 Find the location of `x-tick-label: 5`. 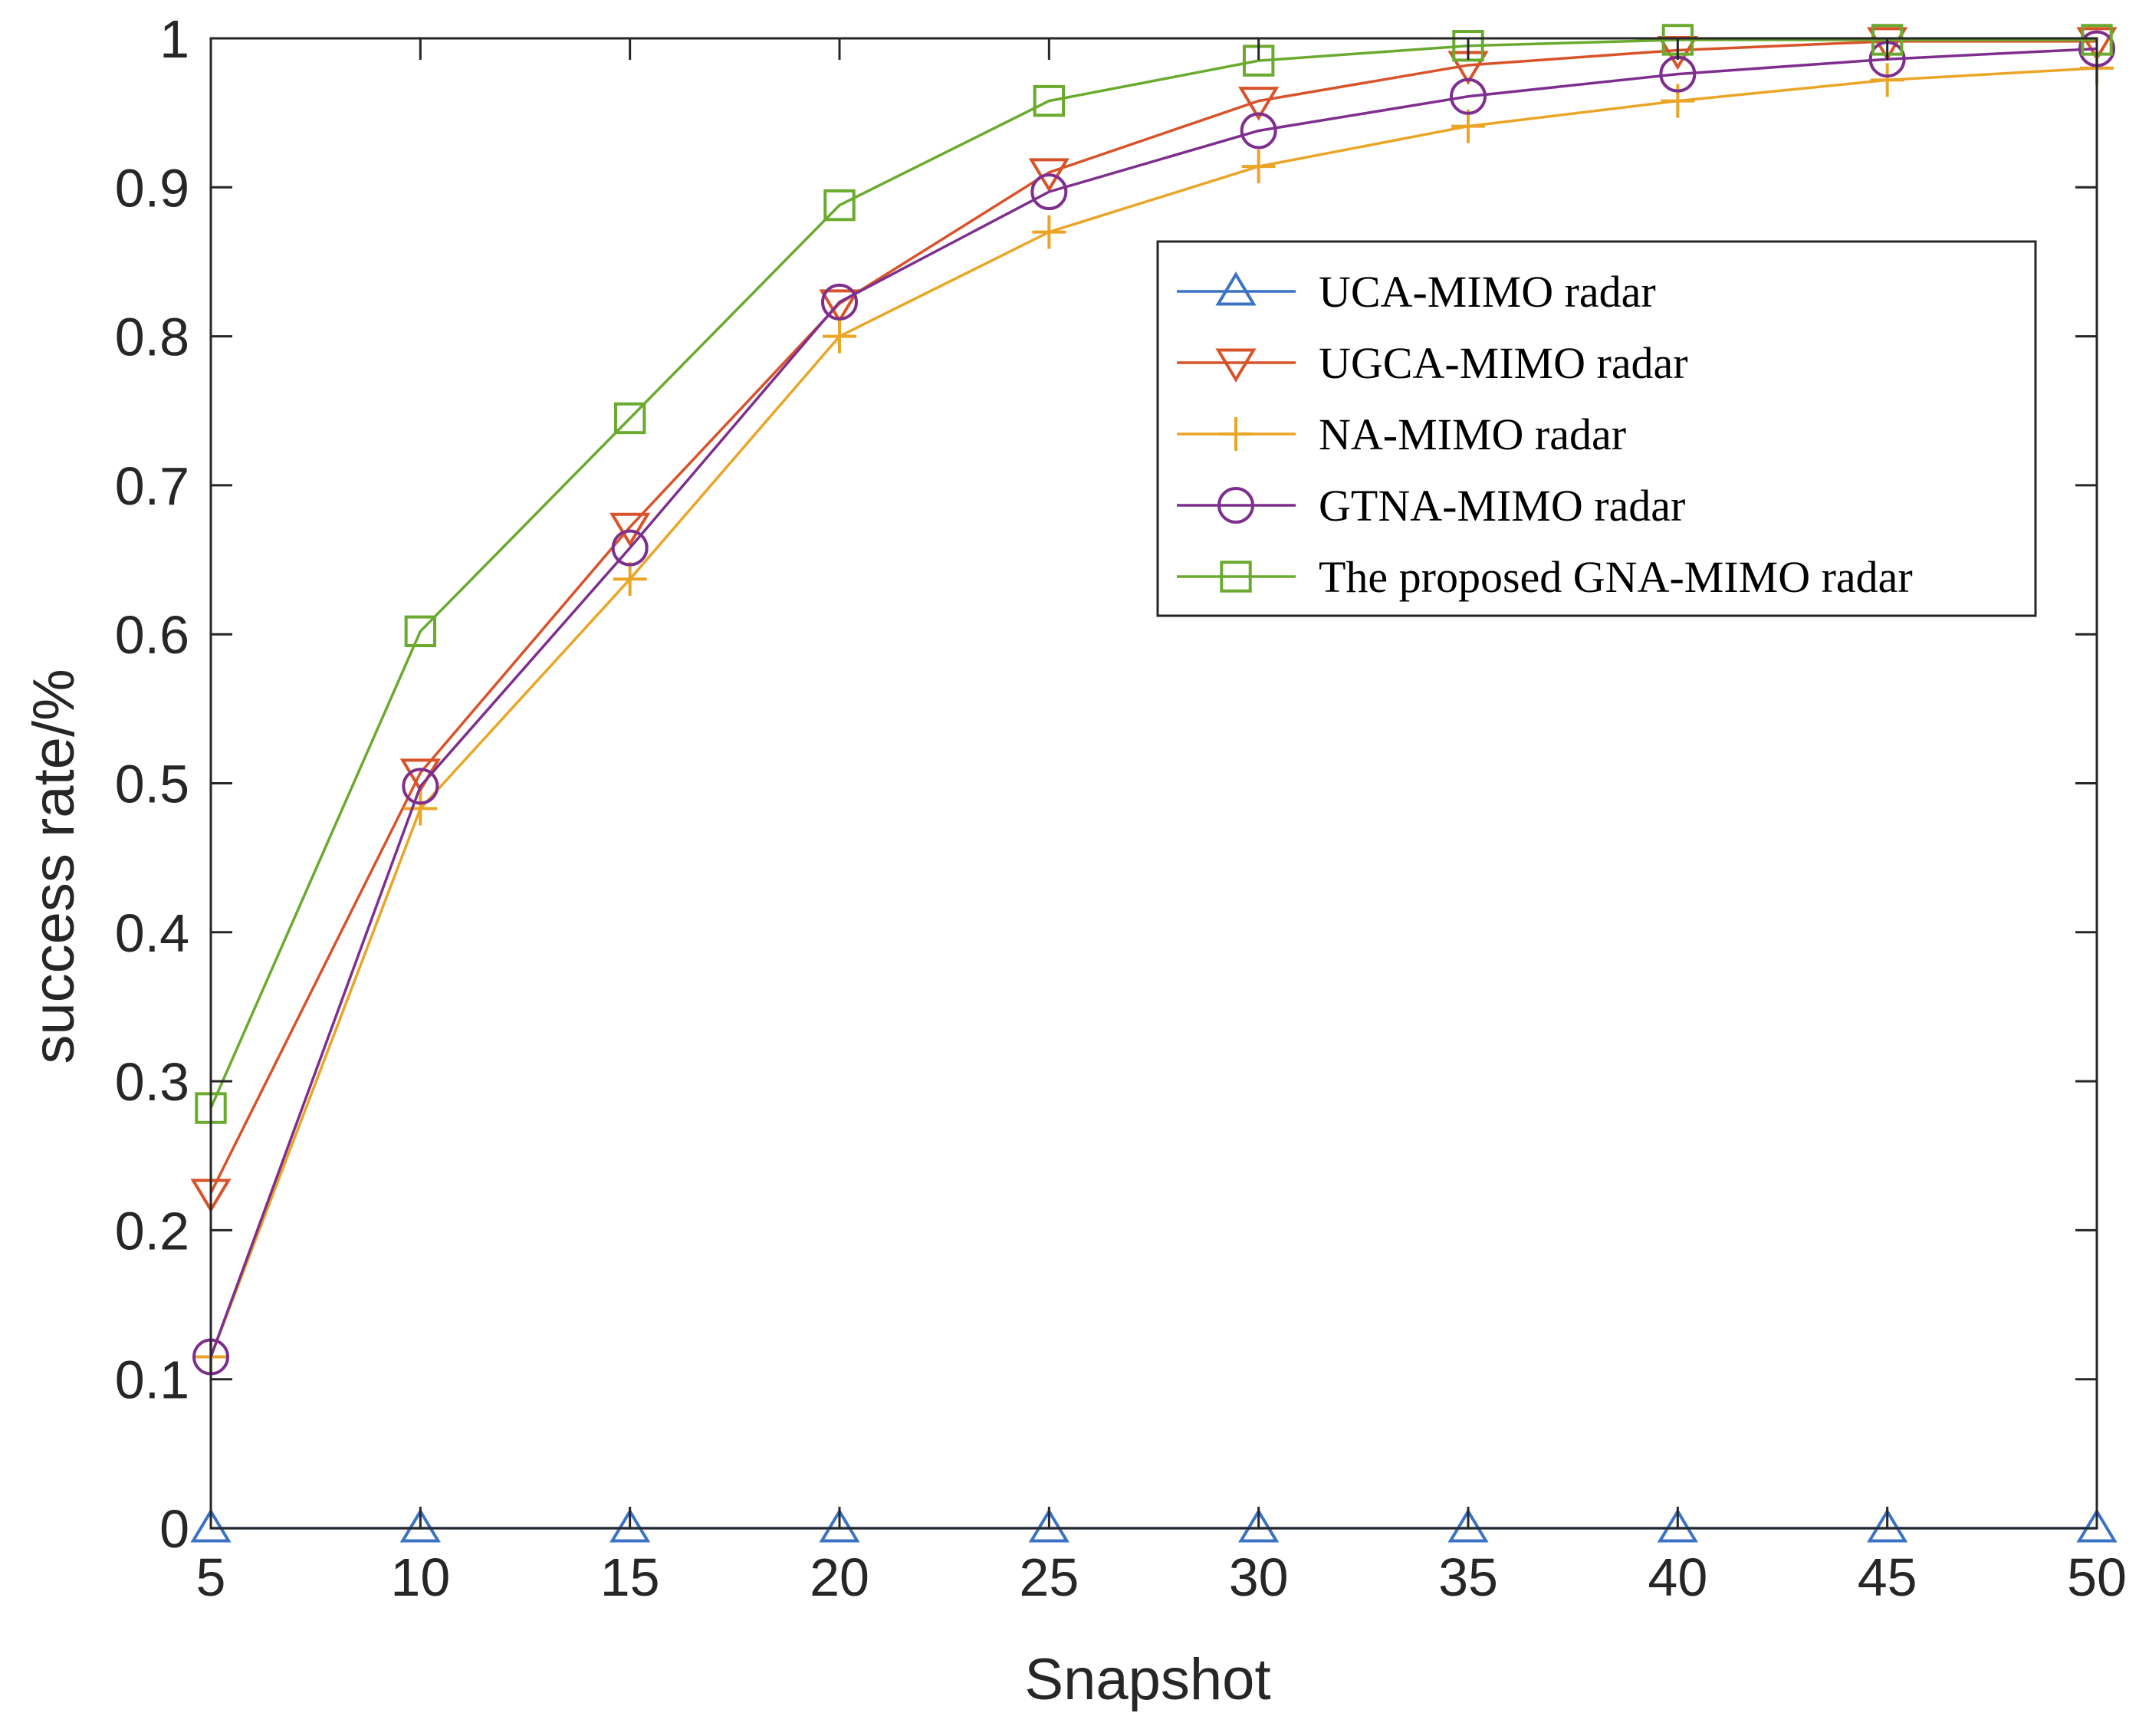

x-tick-label: 5 is located at coordinates (211, 1577).